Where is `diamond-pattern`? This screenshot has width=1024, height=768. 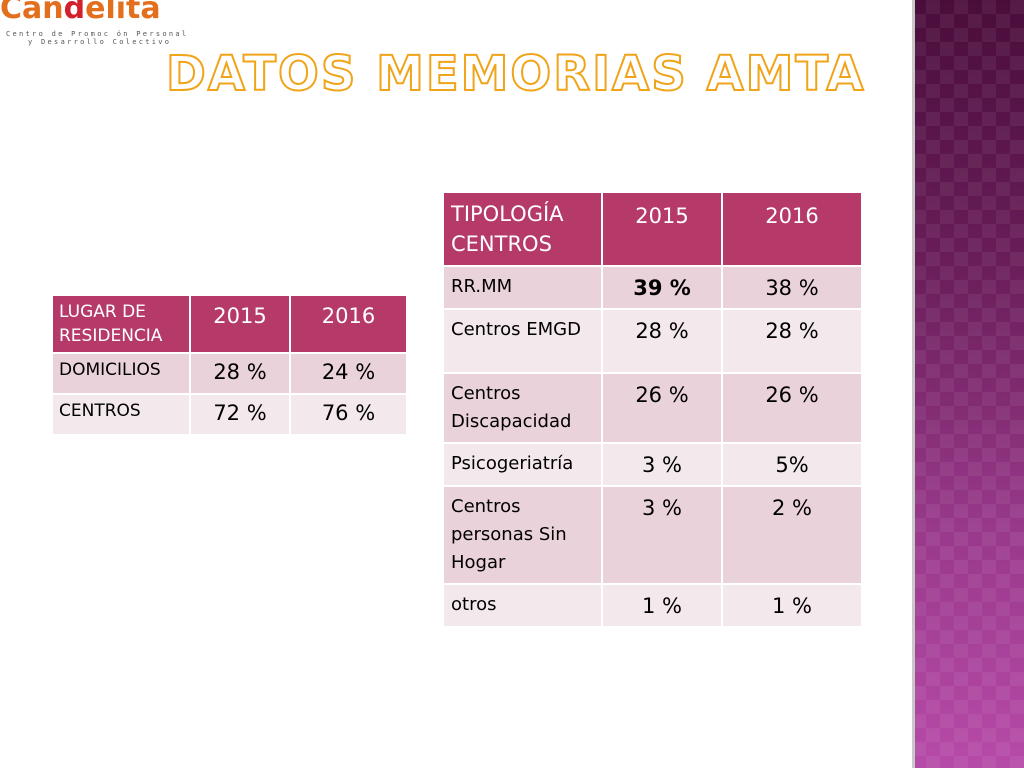
diamond-pattern is located at coordinates (968, 384).